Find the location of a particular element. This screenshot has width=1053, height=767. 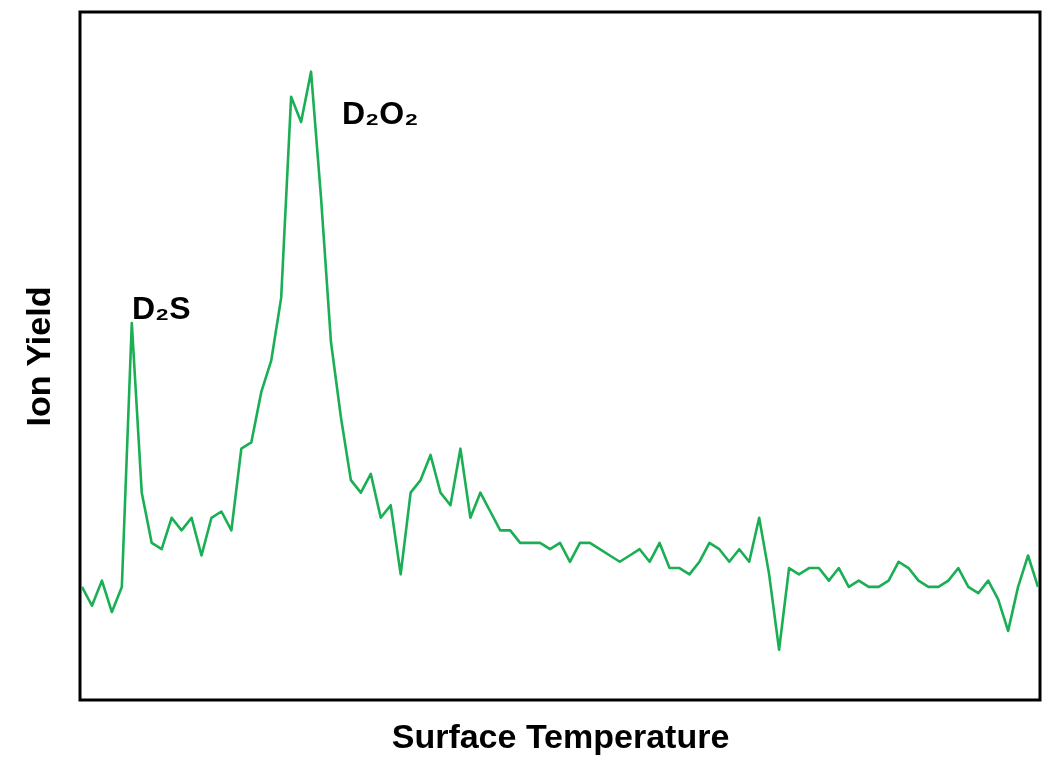

annotation: D₂S is located at coordinates (161, 308).